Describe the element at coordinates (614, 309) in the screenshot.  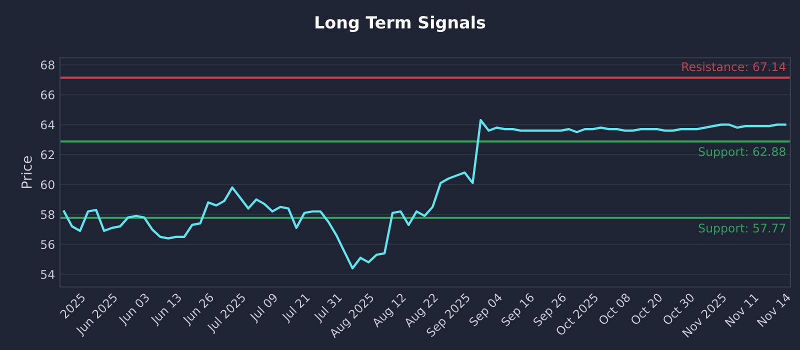
I see `x-tick-label: Oct 08` at that location.